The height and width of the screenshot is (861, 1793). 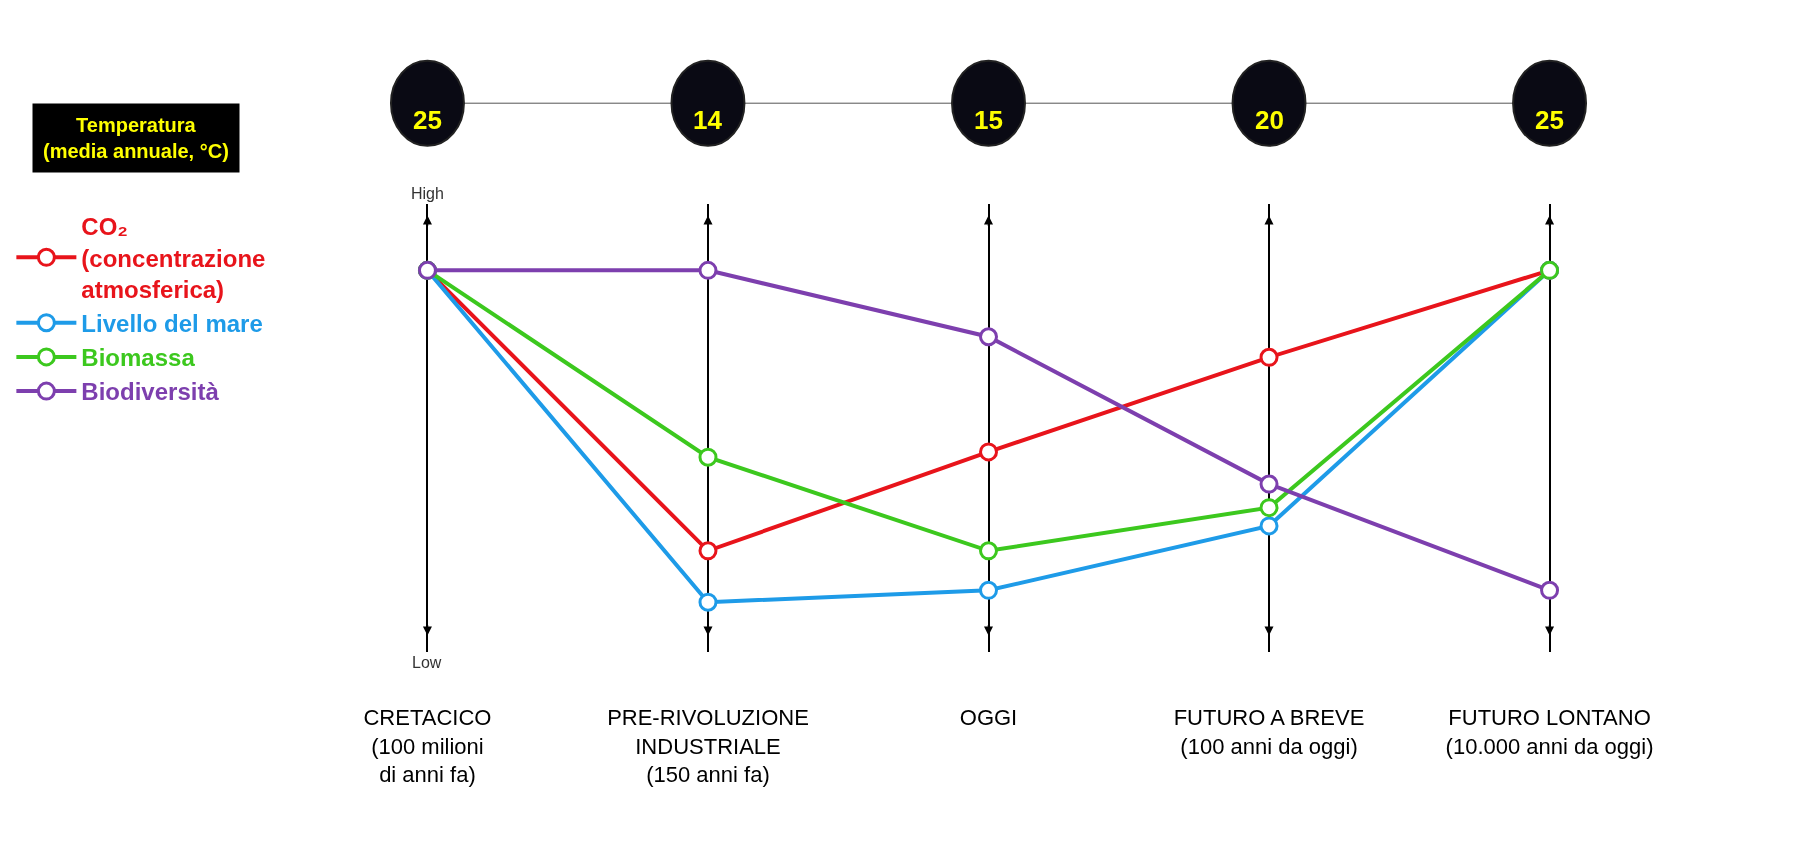 What do you see at coordinates (172, 324) in the screenshot?
I see `legend-label: Livello del mare` at bounding box center [172, 324].